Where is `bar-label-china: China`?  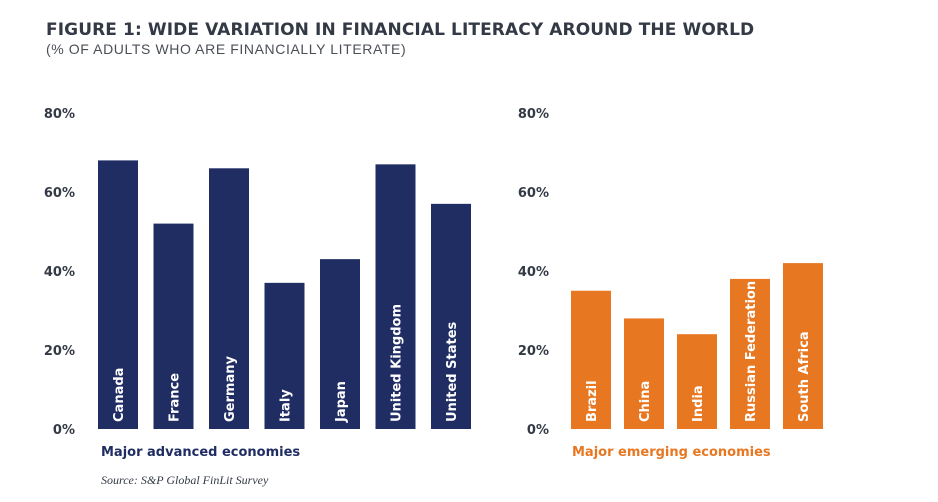
bar-label-china: China is located at coordinates (645, 401).